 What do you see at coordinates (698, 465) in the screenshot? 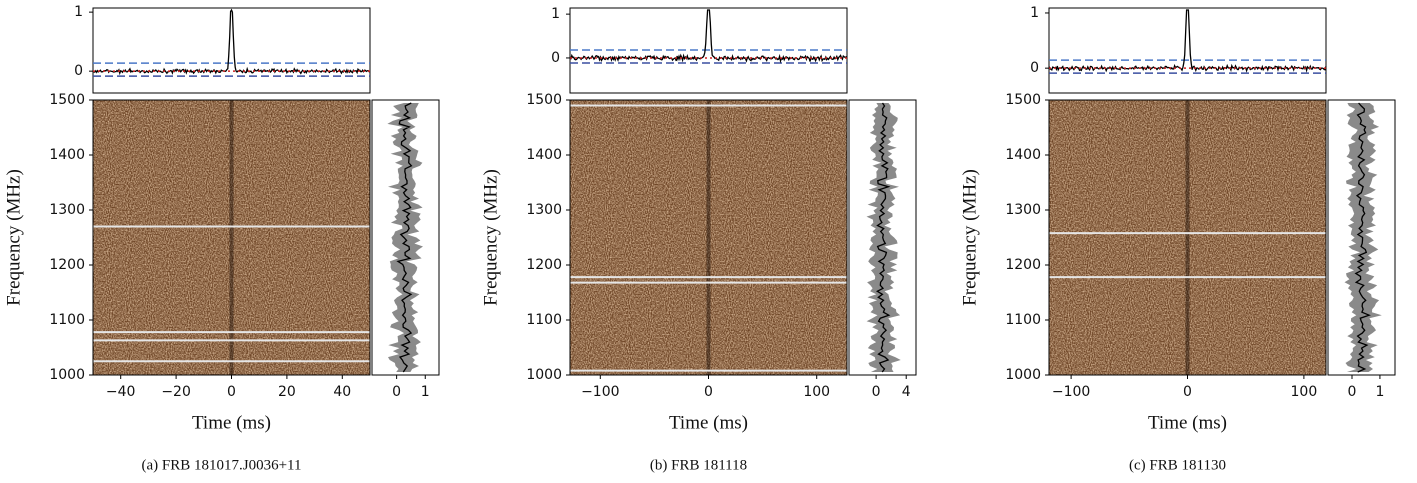
I see `caption: (b) FRB 181118` at bounding box center [698, 465].